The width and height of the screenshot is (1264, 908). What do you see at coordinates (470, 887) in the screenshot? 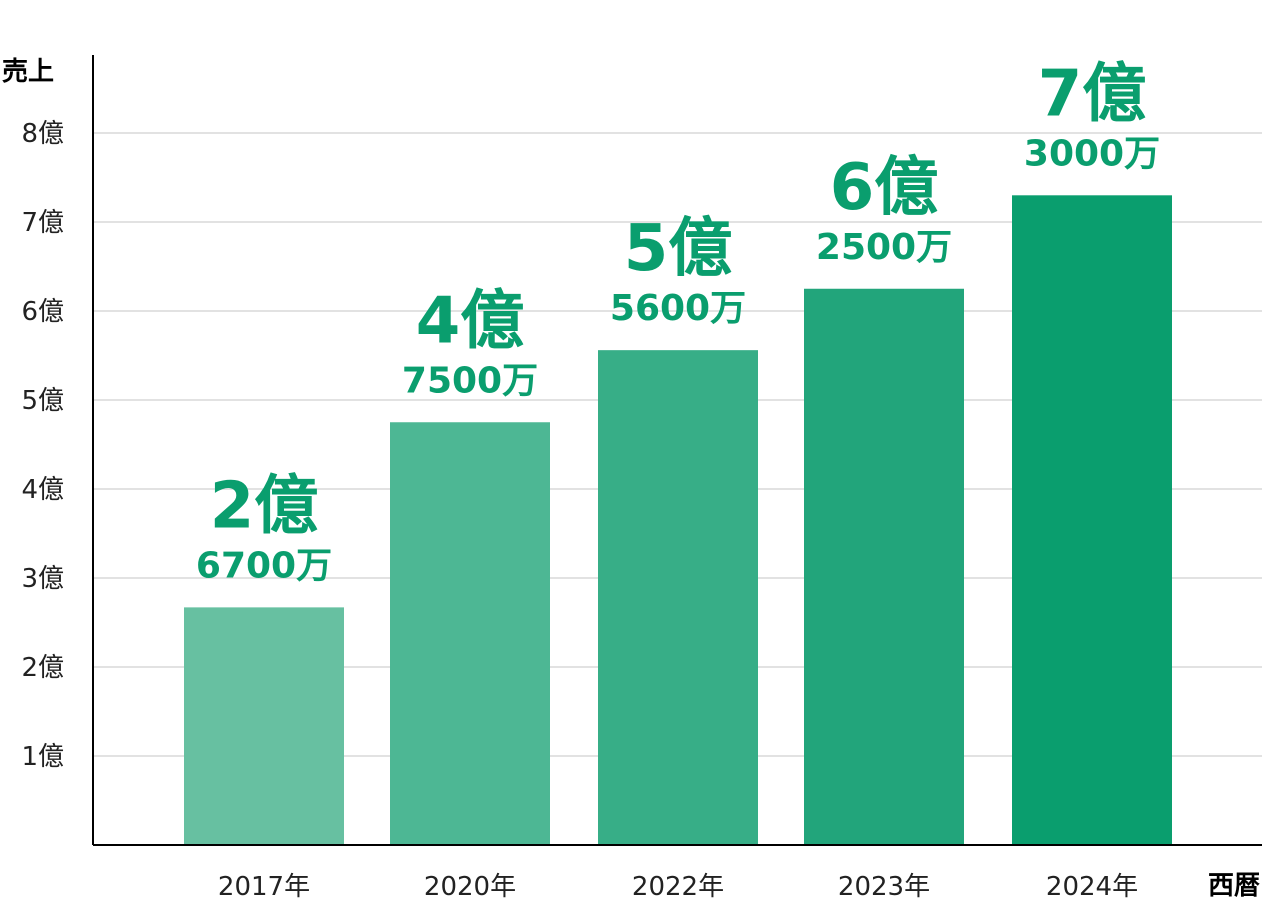
I see `x-tick-label: 2020年` at bounding box center [470, 887].